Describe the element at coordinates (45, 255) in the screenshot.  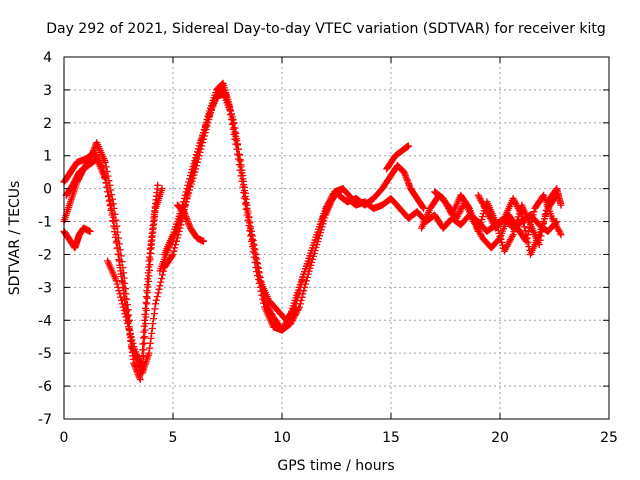
I see `y-tick-label: -2` at that location.